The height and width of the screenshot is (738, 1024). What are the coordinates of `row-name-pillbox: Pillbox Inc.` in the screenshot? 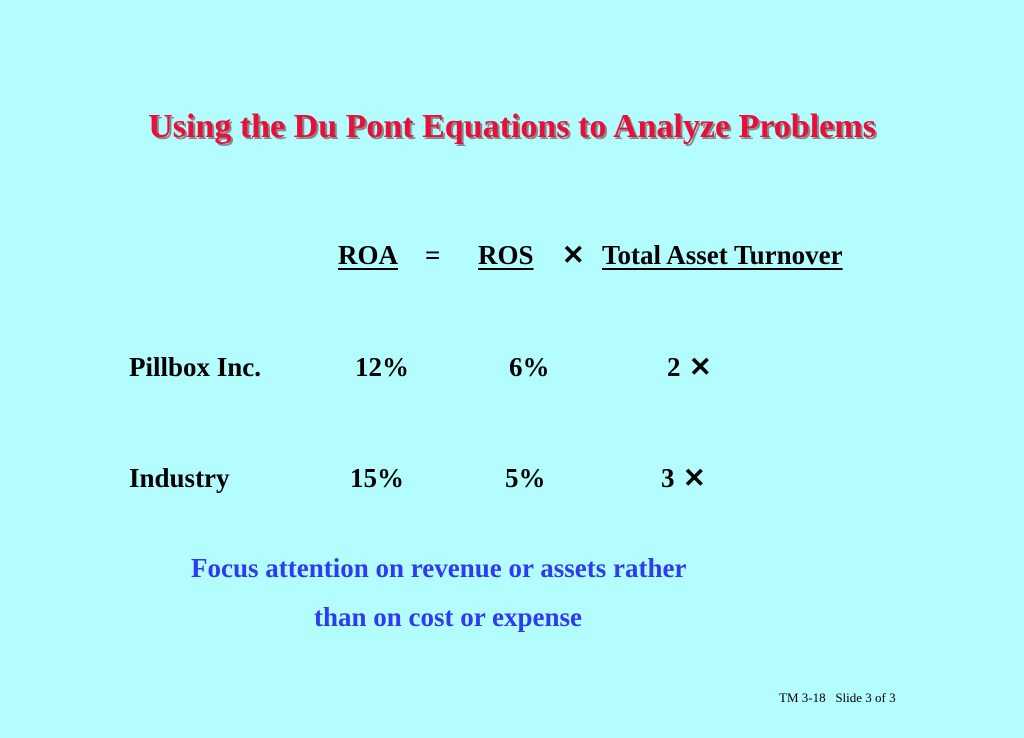 It's located at (195, 367).